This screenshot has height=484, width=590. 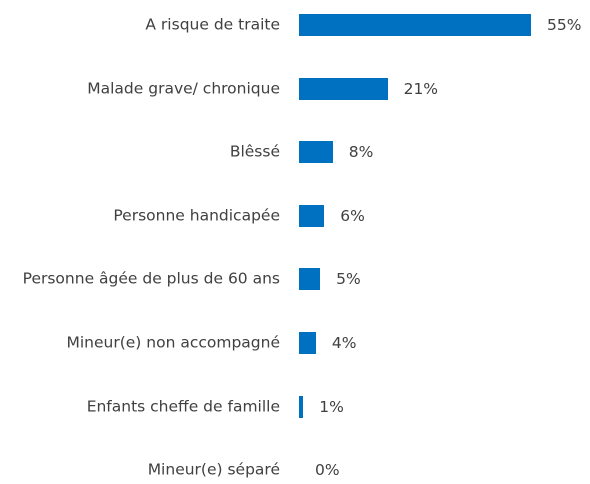 I want to click on value-label: 4%, so click(x=344, y=343).